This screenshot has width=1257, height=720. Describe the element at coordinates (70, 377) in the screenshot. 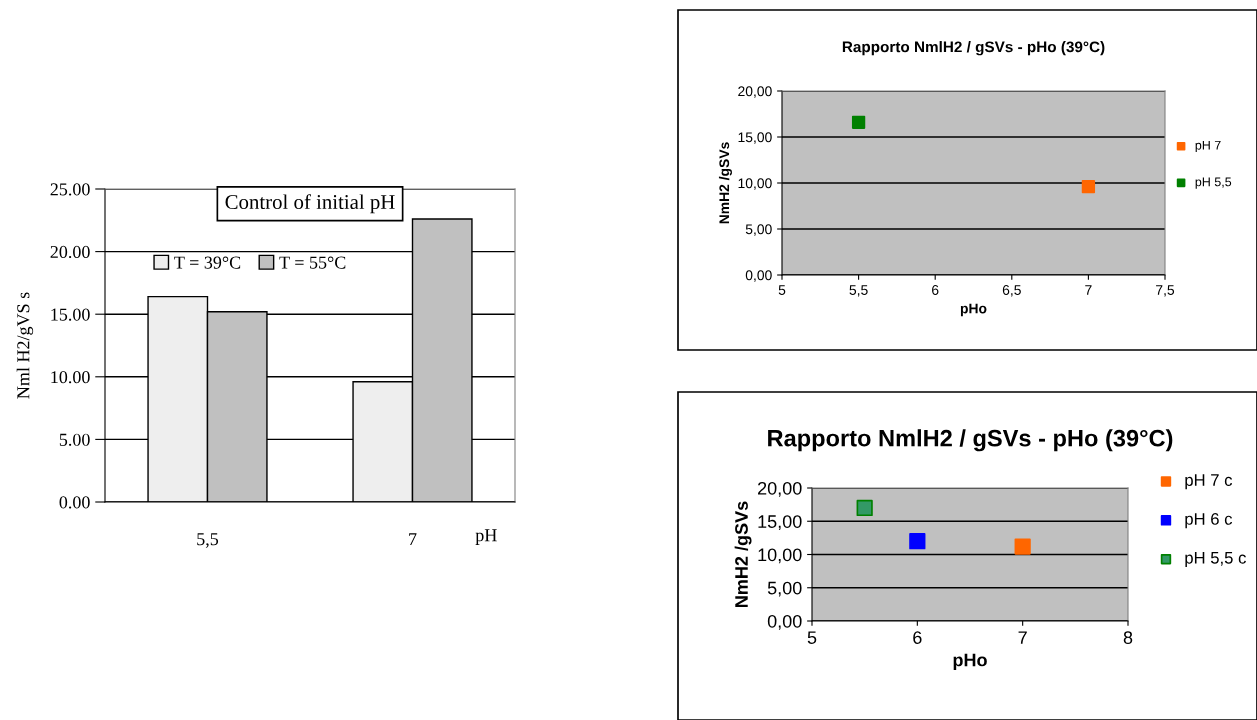

I see `y-tick-label: 10.00` at that location.